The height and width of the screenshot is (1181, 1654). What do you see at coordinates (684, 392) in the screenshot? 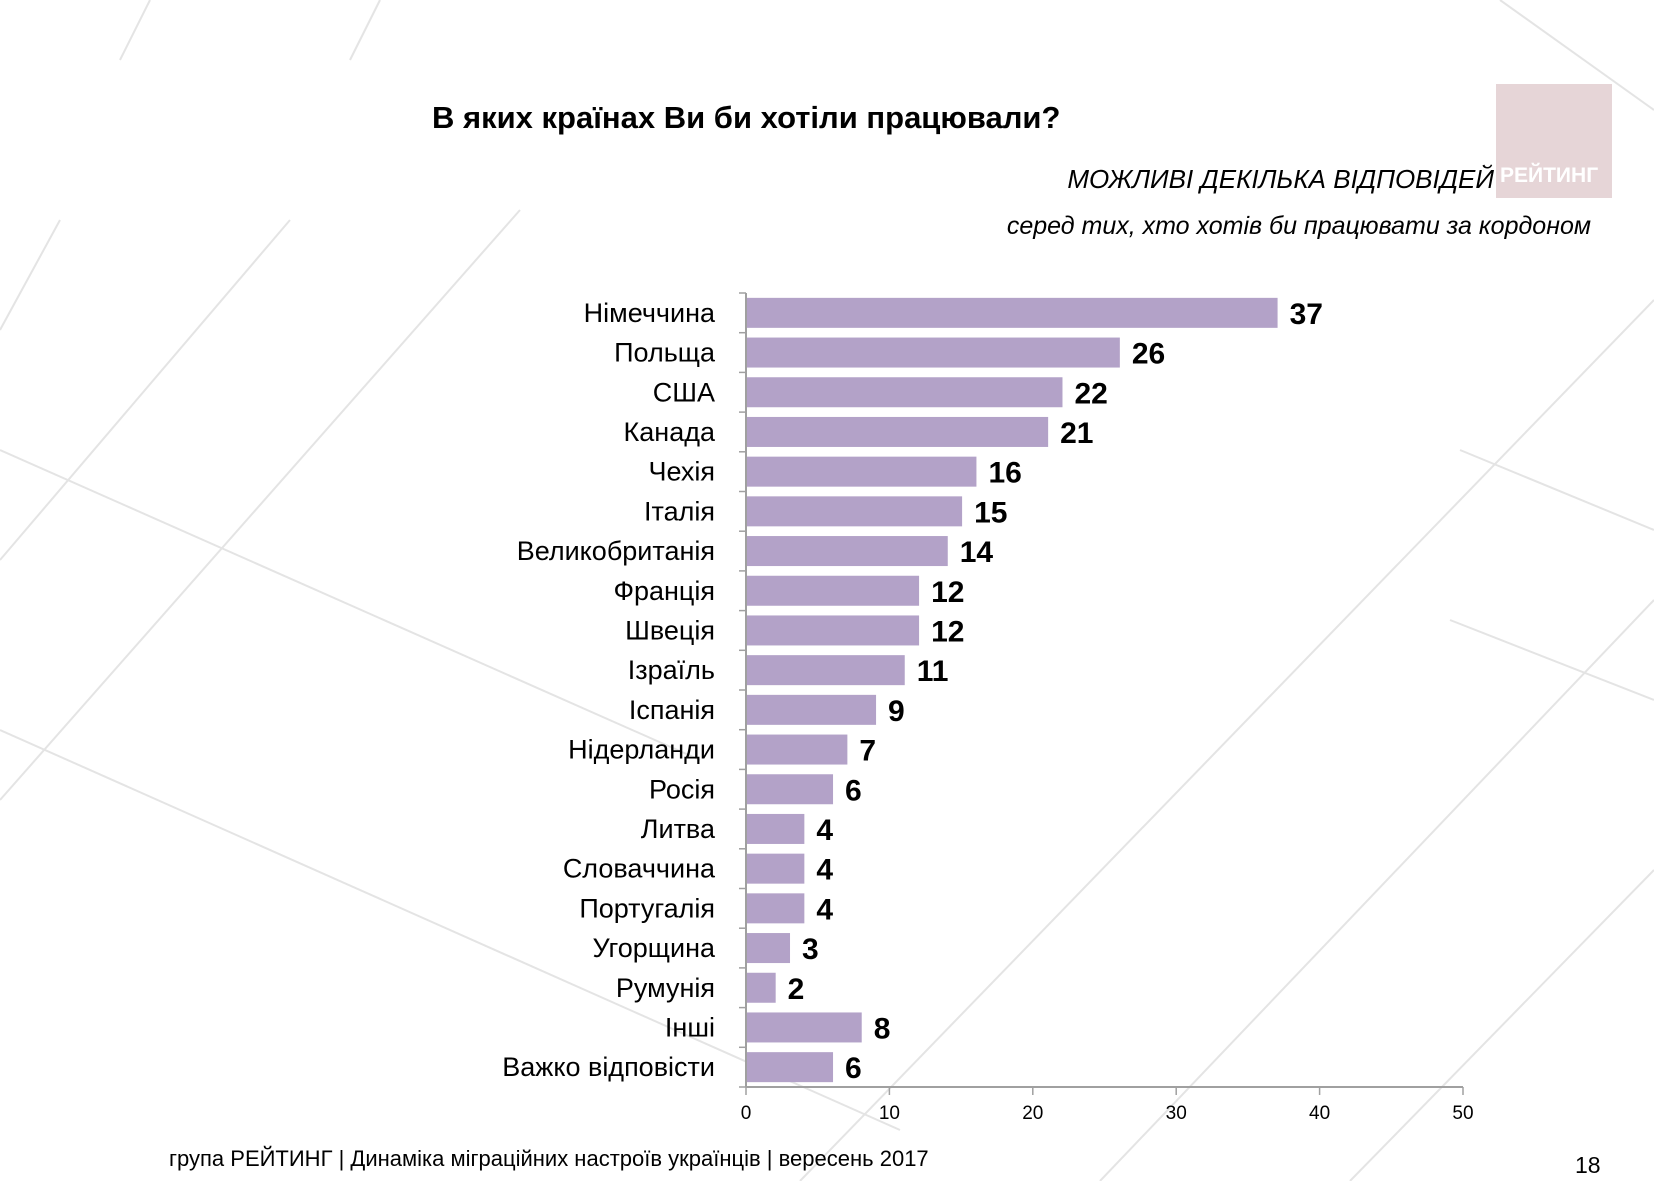
I see `category-label: США` at bounding box center [684, 392].